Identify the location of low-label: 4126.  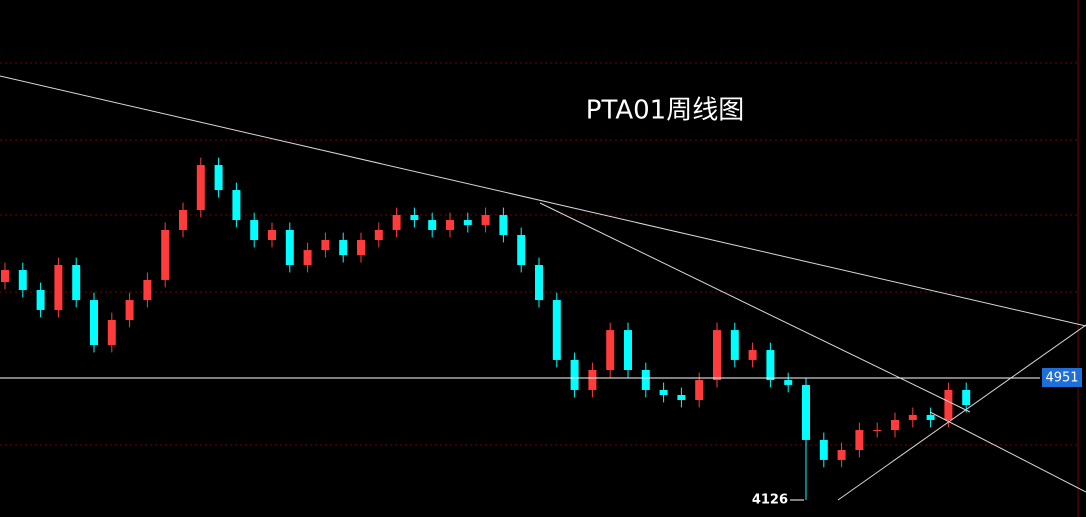
(770, 499).